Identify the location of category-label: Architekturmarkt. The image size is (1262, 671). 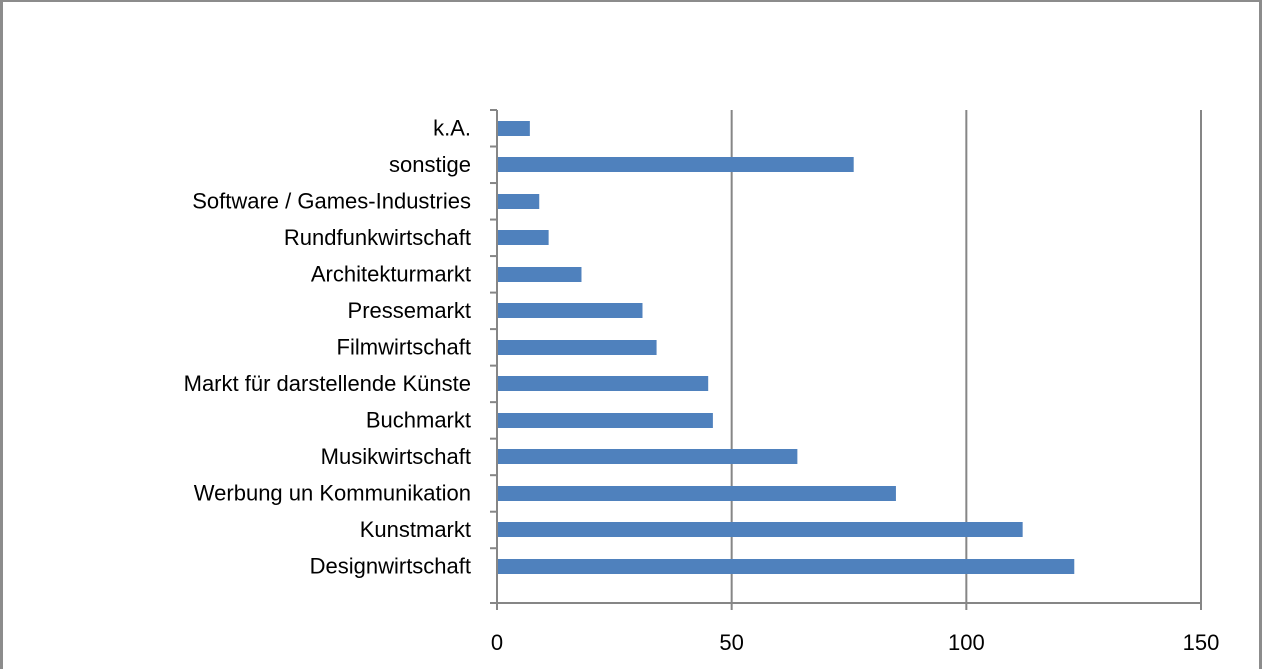
(391, 273).